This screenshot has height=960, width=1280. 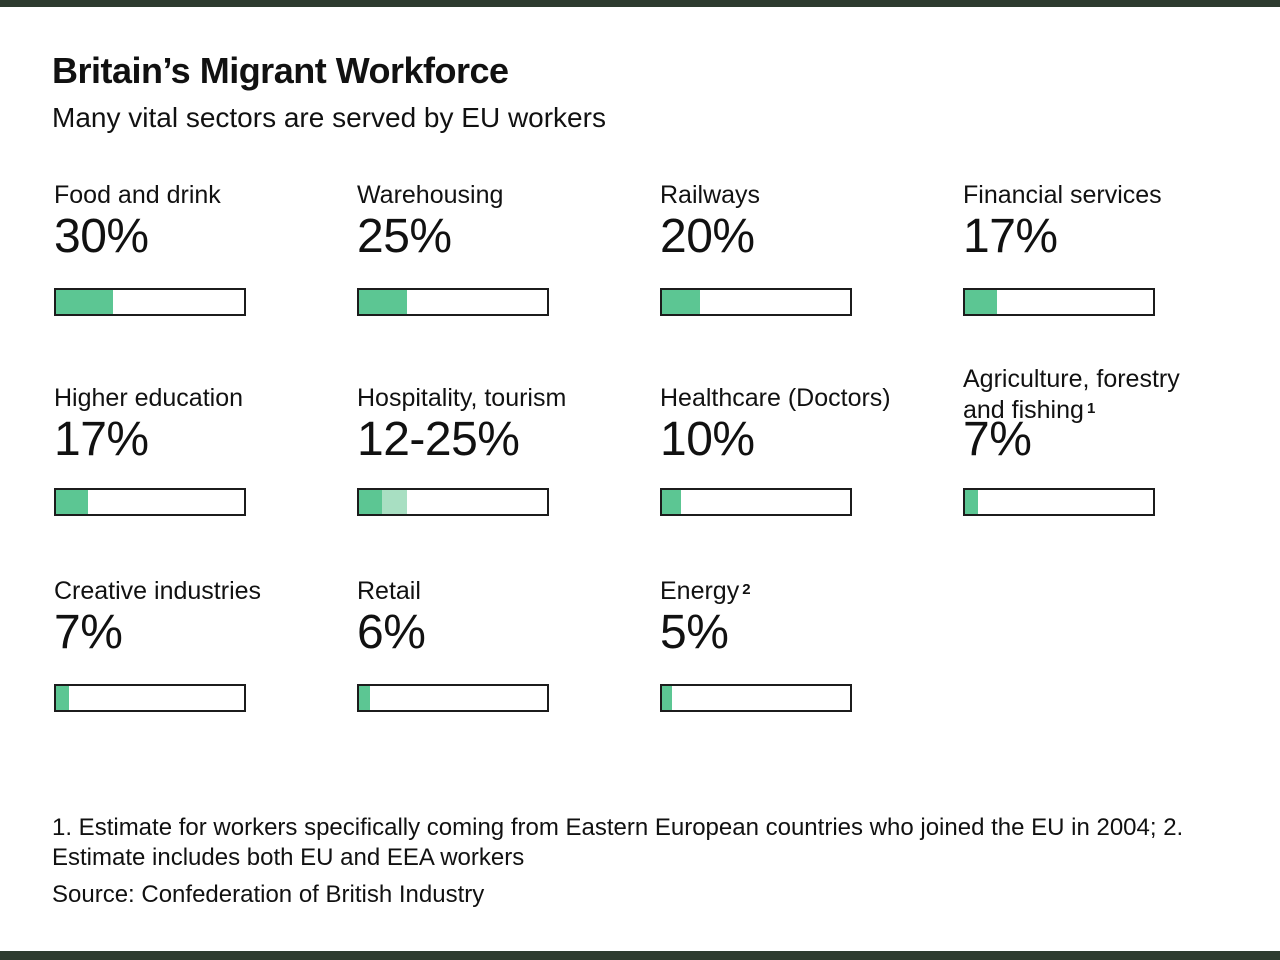 What do you see at coordinates (404, 236) in the screenshot?
I see `sector-value: 25%` at bounding box center [404, 236].